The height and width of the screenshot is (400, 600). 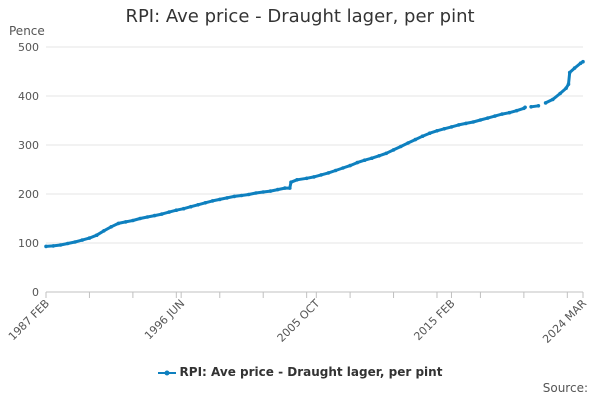 I want to click on y-axis-label: Pence, so click(x=27, y=31).